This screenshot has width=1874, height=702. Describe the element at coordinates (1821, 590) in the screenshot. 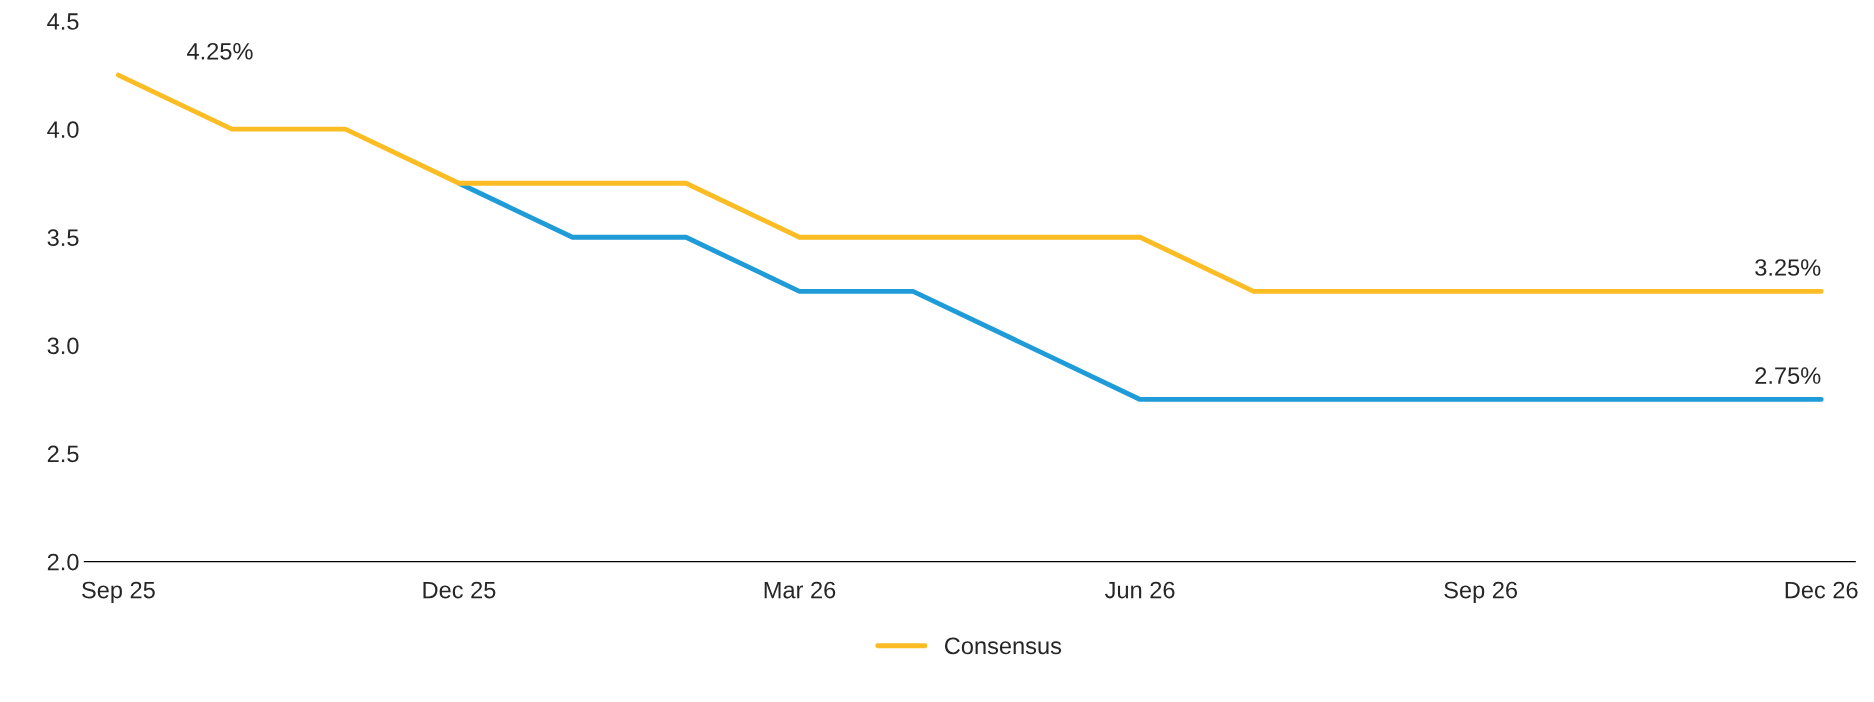

I see `x-tick-label: Dec 26` at that location.